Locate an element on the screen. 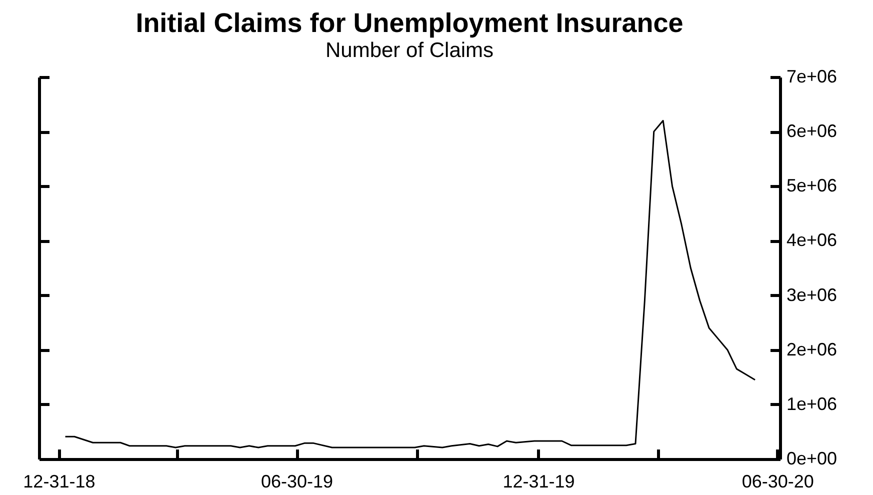 This screenshot has width=873, height=495. y-tick-label: 4e+06 is located at coordinates (812, 240).